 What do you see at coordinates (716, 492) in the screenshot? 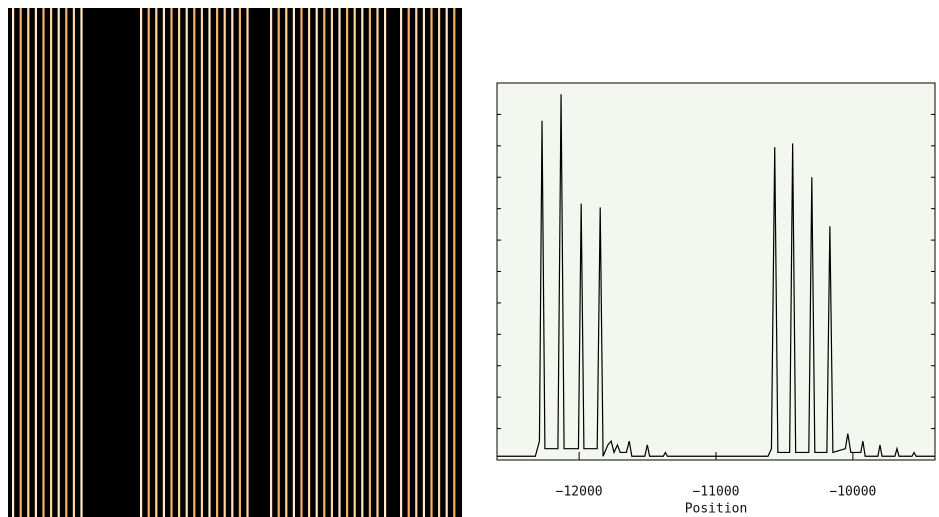
I see `x-tick-label: −11000` at bounding box center [716, 492].